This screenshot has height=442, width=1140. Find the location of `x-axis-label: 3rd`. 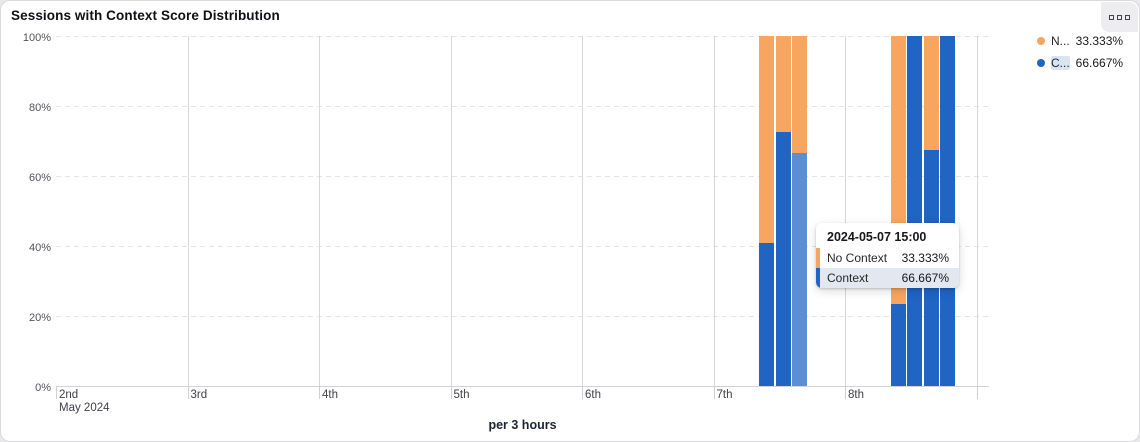

x-axis-label: 3rd is located at coordinates (199, 395).